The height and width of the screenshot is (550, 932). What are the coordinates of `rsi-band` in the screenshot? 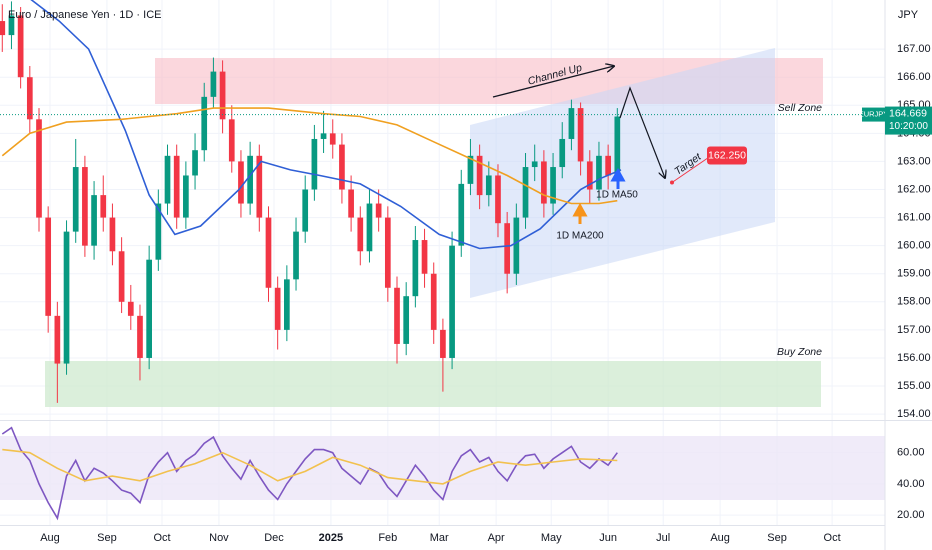 It's located at (442, 468).